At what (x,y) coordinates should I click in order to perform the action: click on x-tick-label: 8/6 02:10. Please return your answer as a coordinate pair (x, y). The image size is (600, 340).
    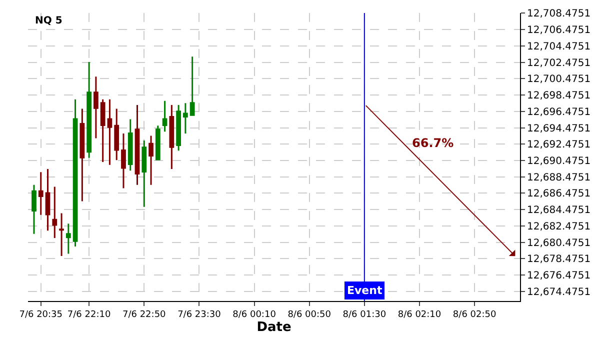
    Looking at the image, I should click on (420, 315).